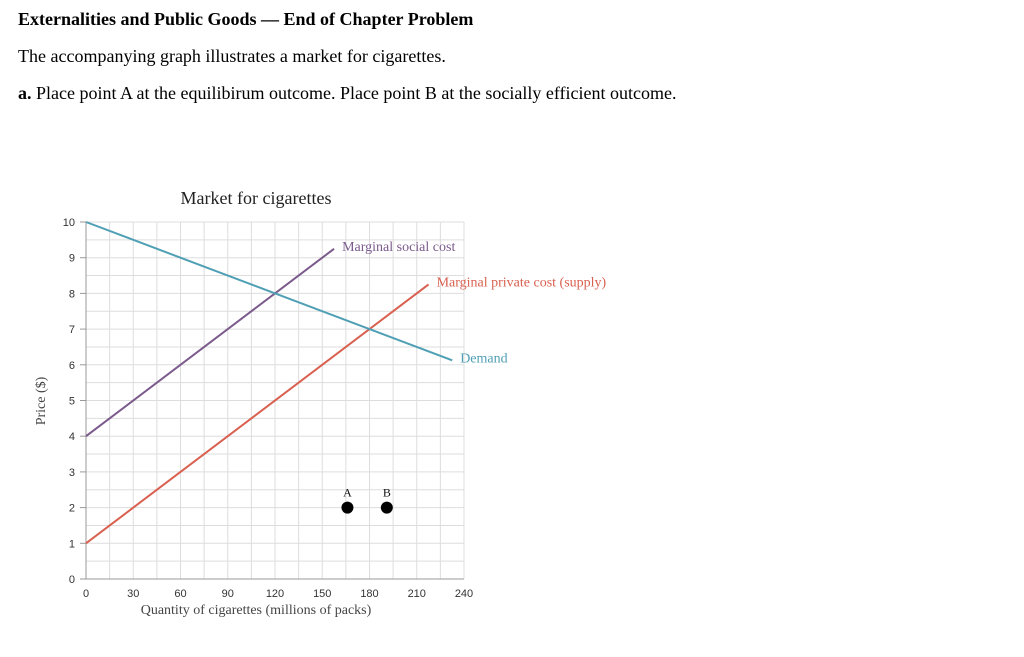  Describe the element at coordinates (417, 594) in the screenshot. I see `x-tick-label: 210` at that location.